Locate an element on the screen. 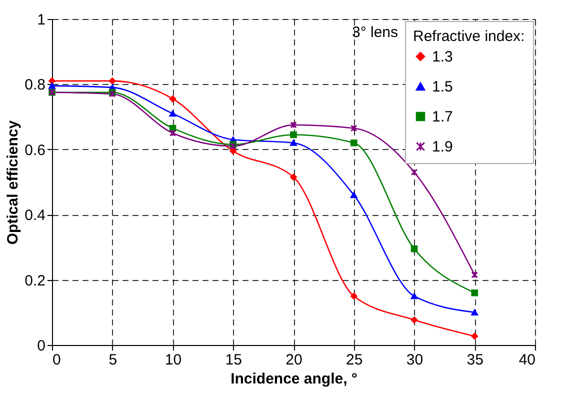 This screenshot has width=561, height=411. legend-label: 1.7 is located at coordinates (442, 117).